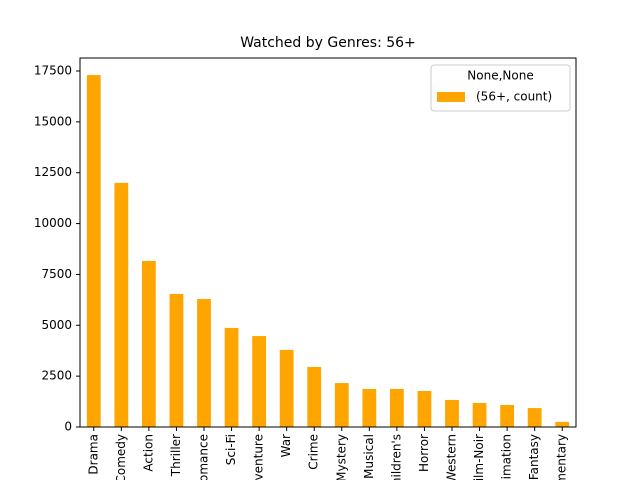  I want to click on x-tick-label: Drama, so click(93, 454).